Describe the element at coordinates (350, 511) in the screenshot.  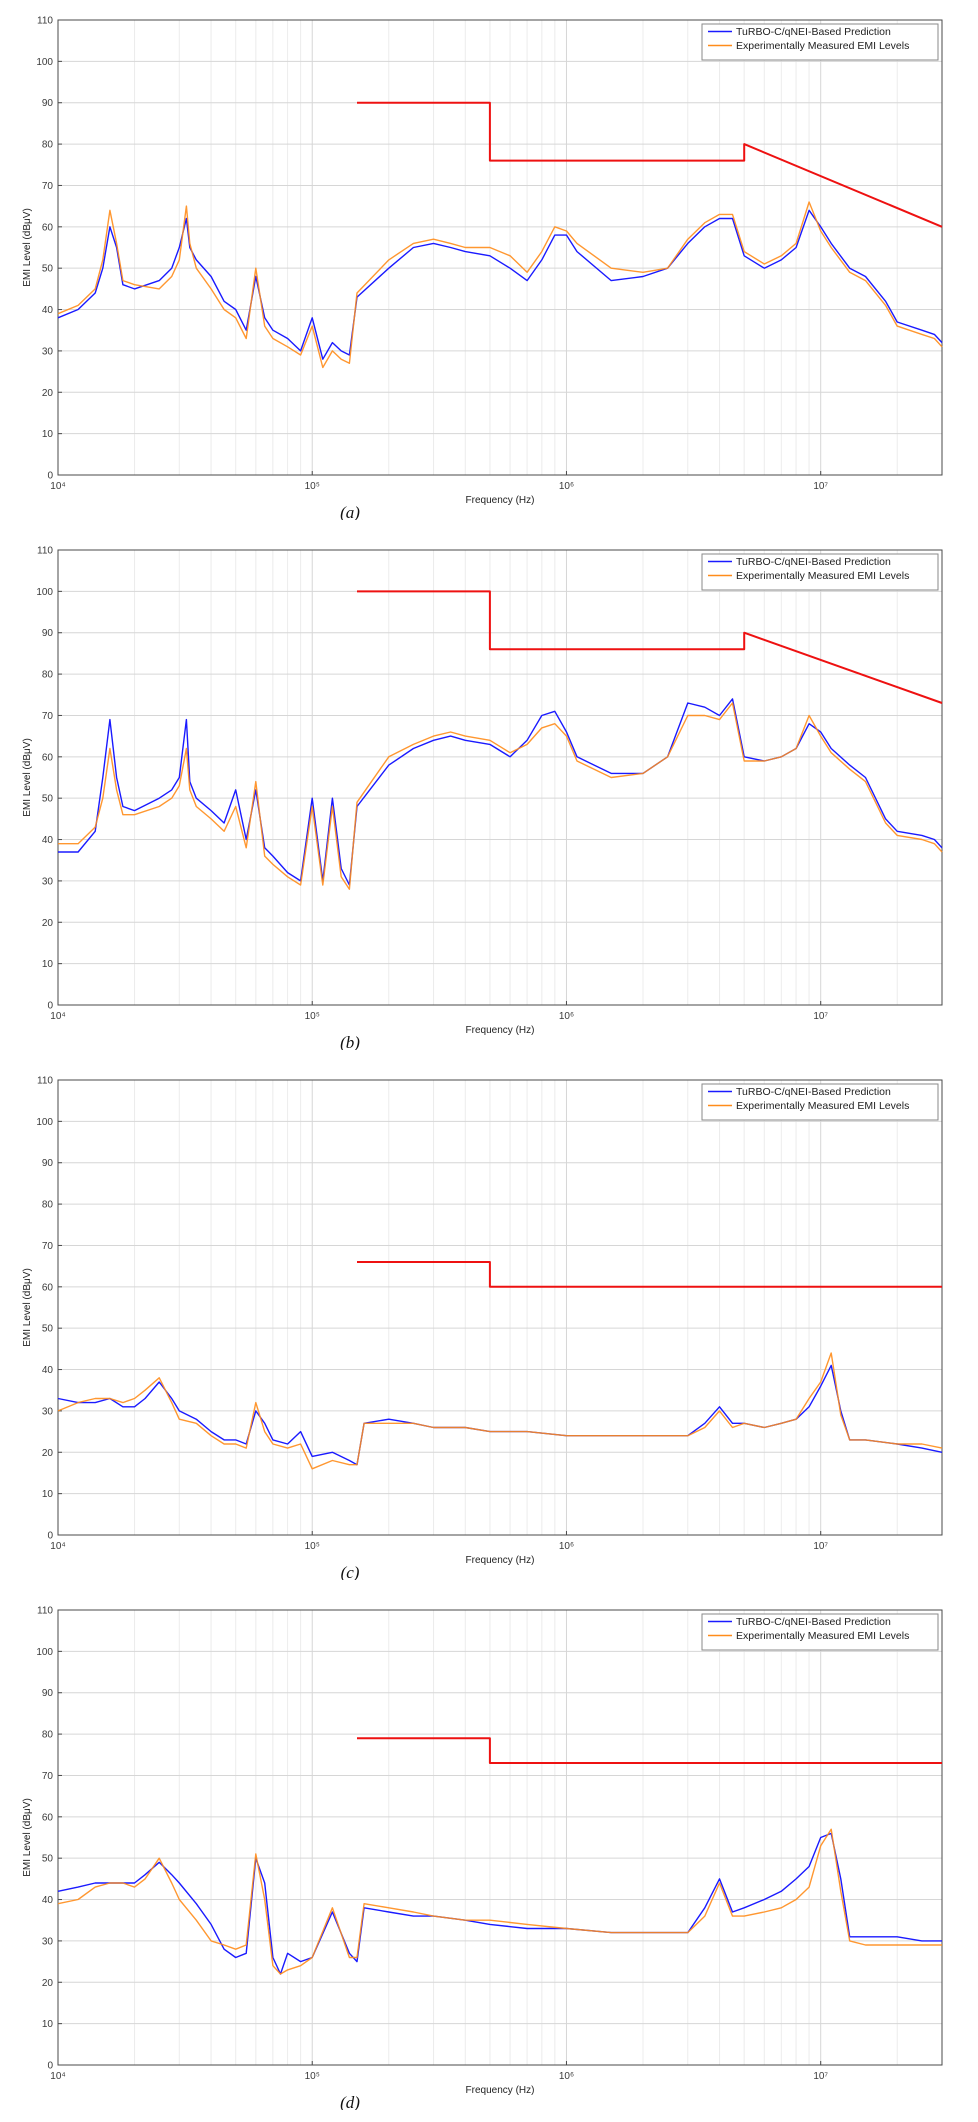
I see `panel-caption: (a)` at that location.